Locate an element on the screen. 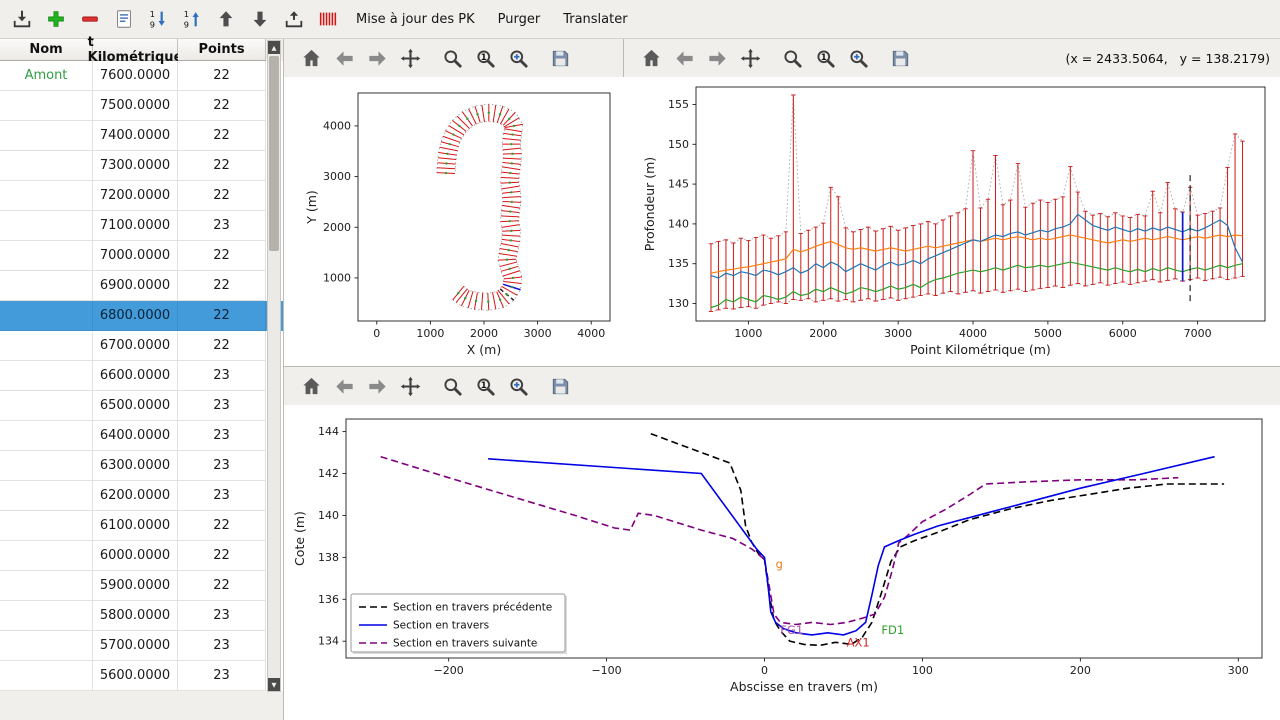  svg-text: g is located at coordinates (779, 564).